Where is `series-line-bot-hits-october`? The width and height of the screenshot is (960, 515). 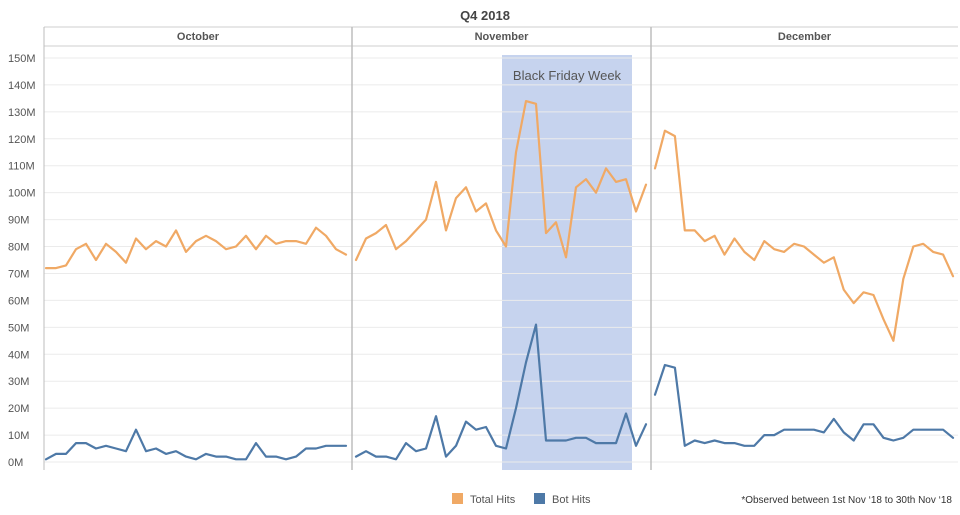
series-line-bot-hits-october is located at coordinates (196, 444).